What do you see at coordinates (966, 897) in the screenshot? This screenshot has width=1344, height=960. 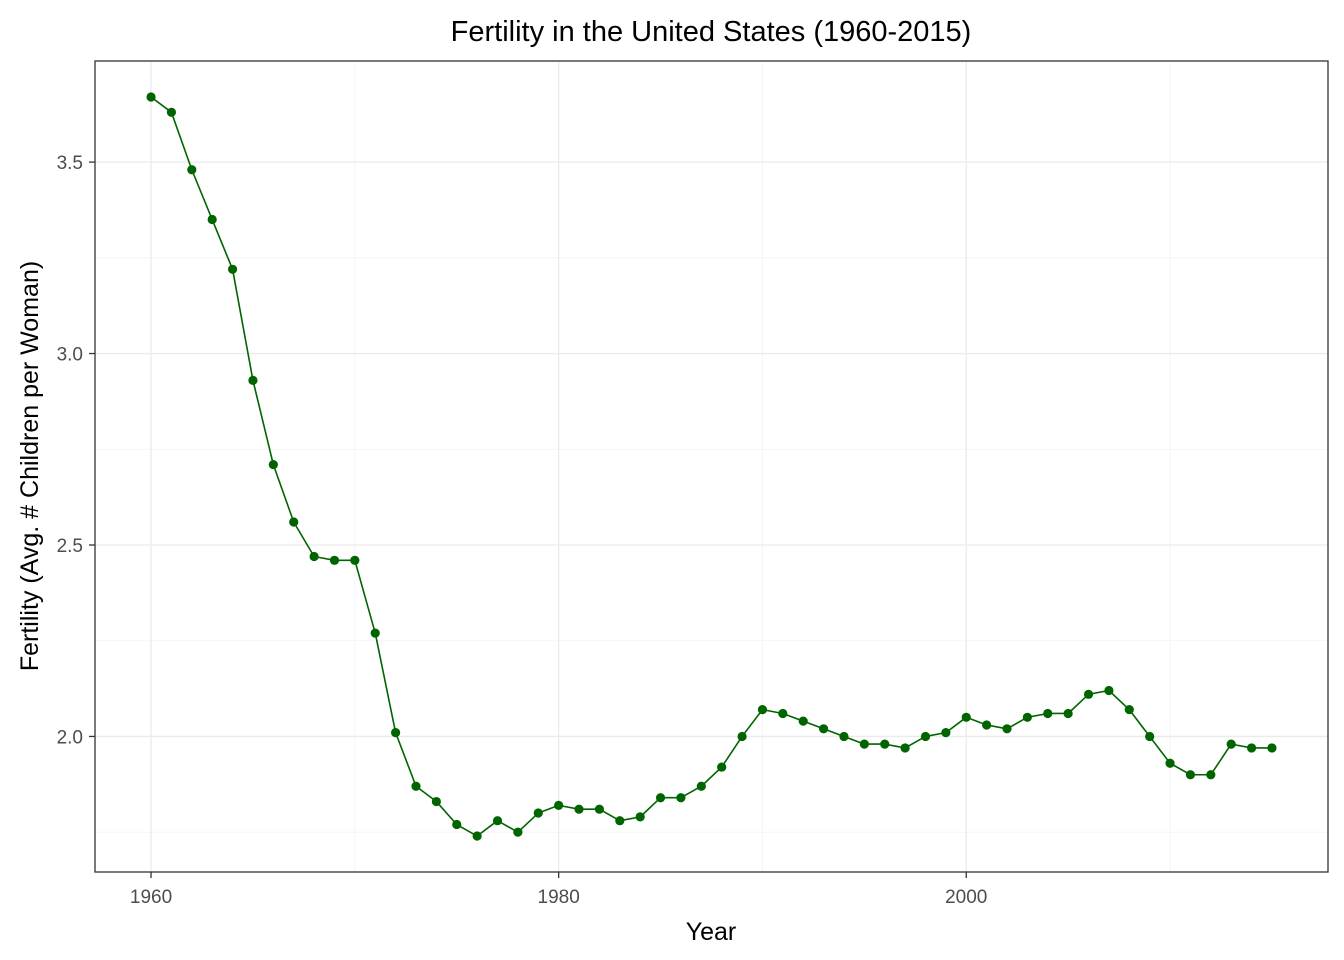 I see `x-tick-label: 2000` at bounding box center [966, 897].